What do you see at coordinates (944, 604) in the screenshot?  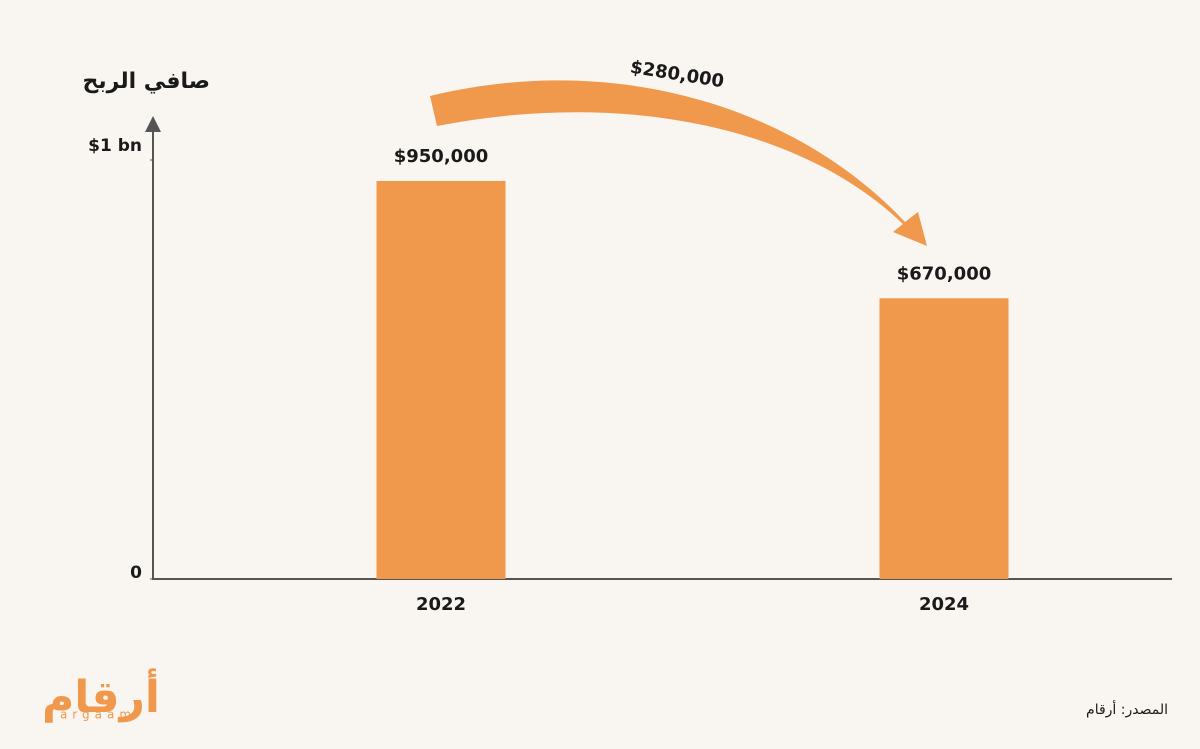 I see `x-tick-label: 2024` at bounding box center [944, 604].